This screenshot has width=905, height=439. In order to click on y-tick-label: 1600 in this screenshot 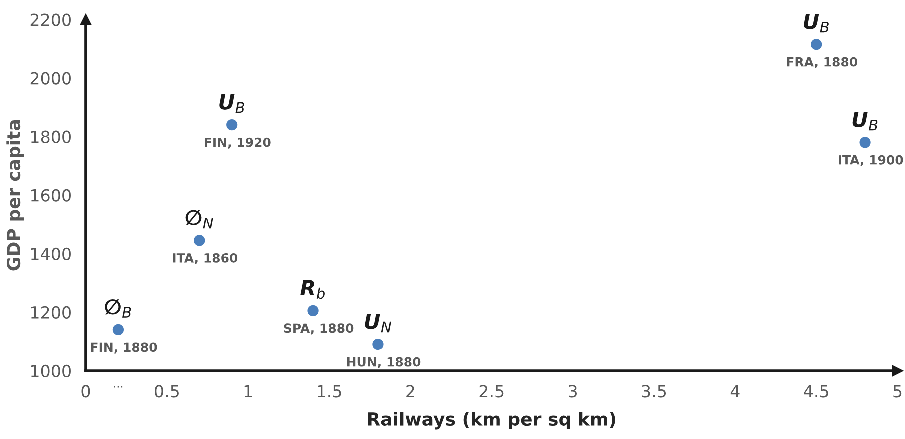, I will do `click(51, 195)`.